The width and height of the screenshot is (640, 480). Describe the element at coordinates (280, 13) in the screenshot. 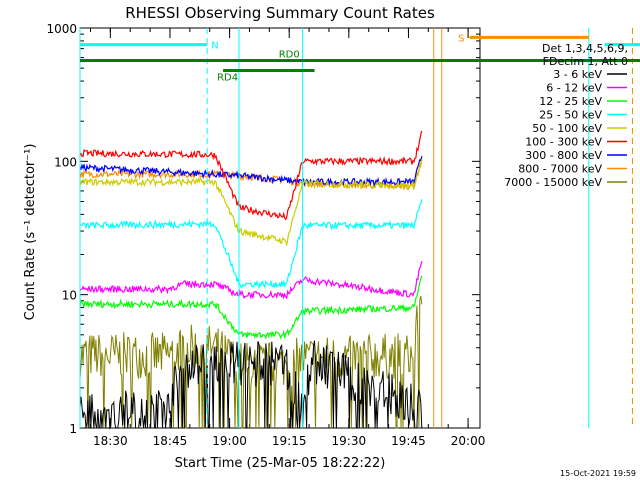

I see `chart-title: RHESSI Observing Summary Count Rates` at that location.